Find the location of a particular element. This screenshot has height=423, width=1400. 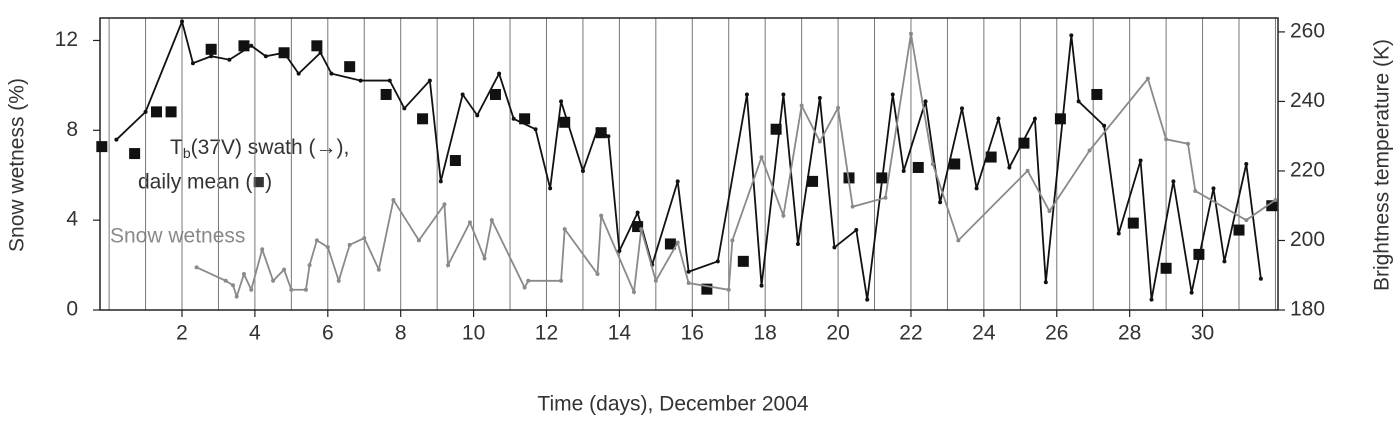

x-tick-label: 30 is located at coordinates (1202, 333).